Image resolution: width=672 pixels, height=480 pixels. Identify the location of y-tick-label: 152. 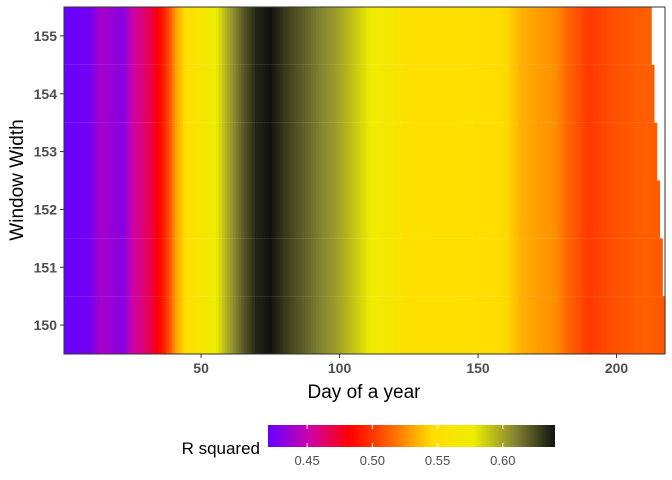
(46, 209).